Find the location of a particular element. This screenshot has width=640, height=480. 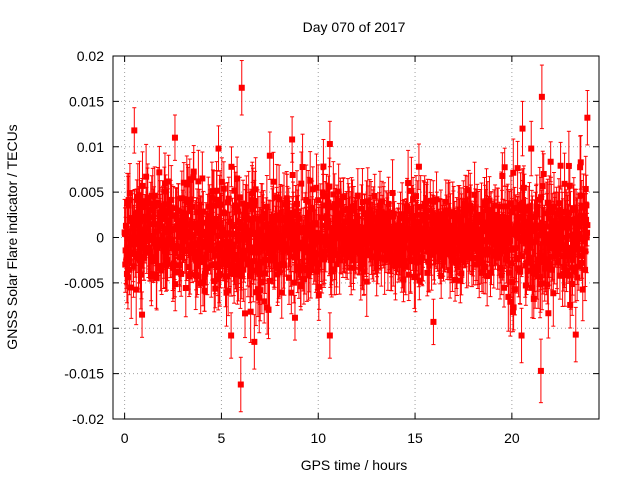

y-tick-label: 0.015 is located at coordinates (86, 101).